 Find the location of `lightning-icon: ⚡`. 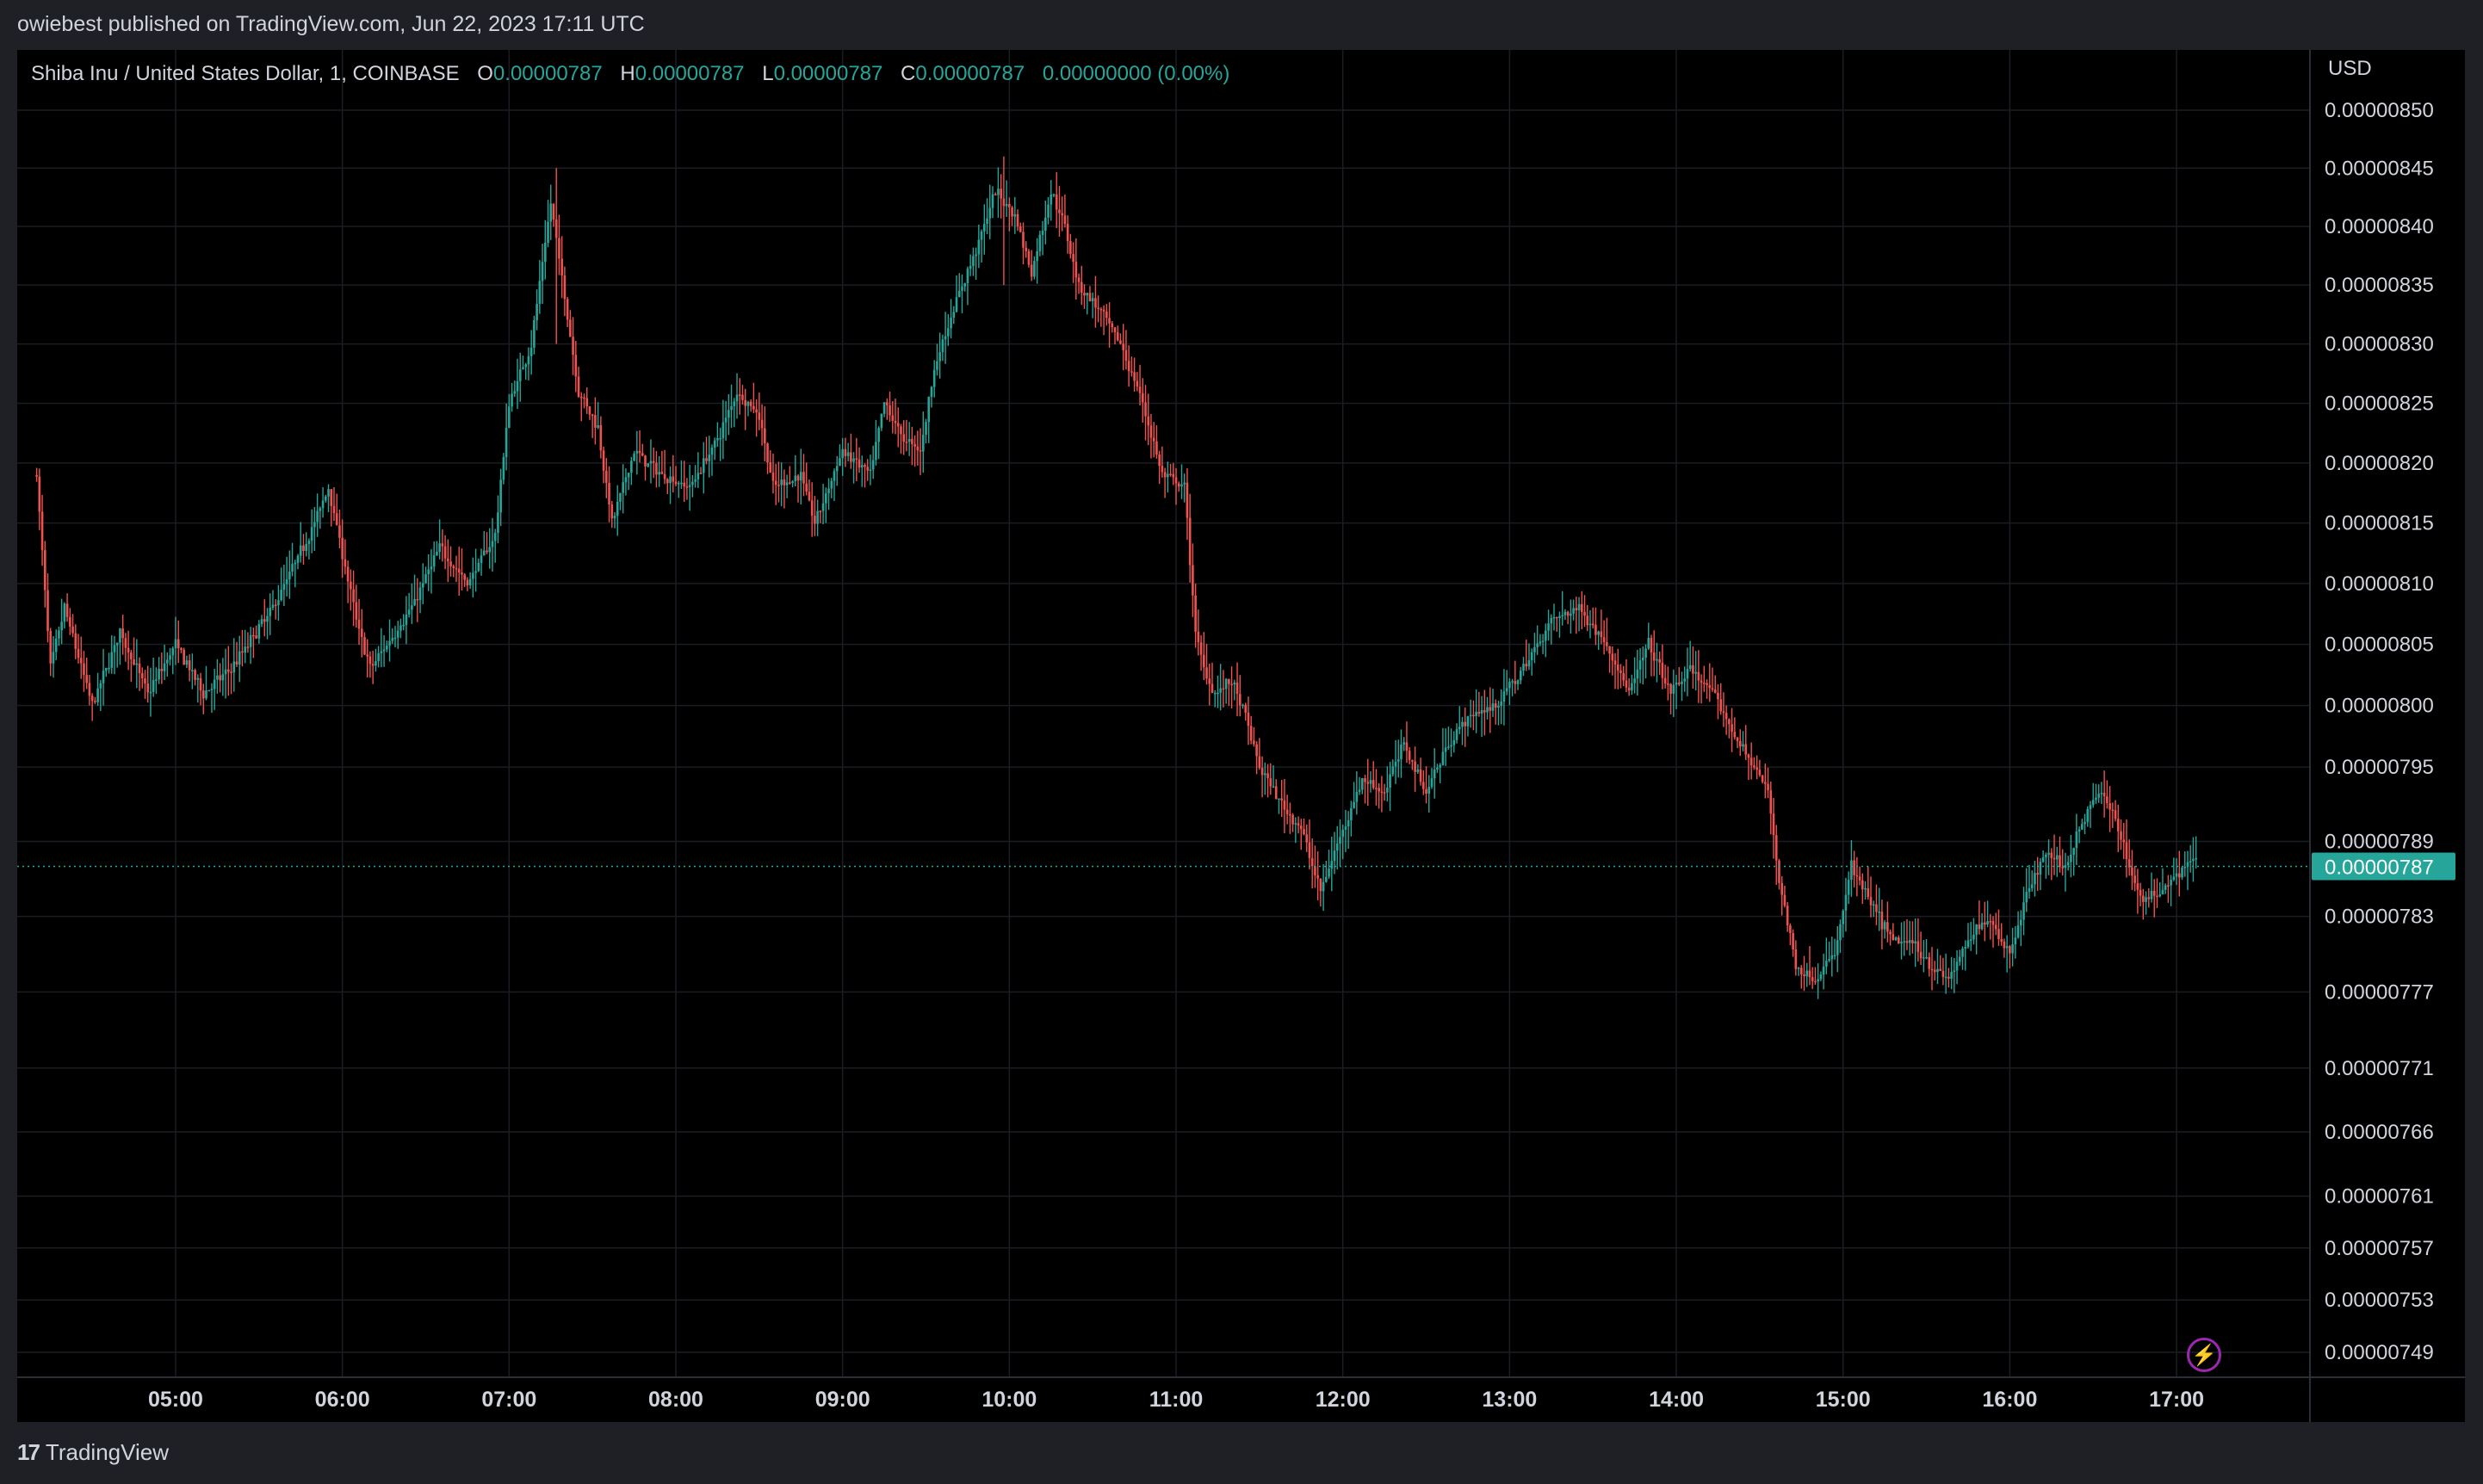

lightning-icon: ⚡ is located at coordinates (2204, 1355).